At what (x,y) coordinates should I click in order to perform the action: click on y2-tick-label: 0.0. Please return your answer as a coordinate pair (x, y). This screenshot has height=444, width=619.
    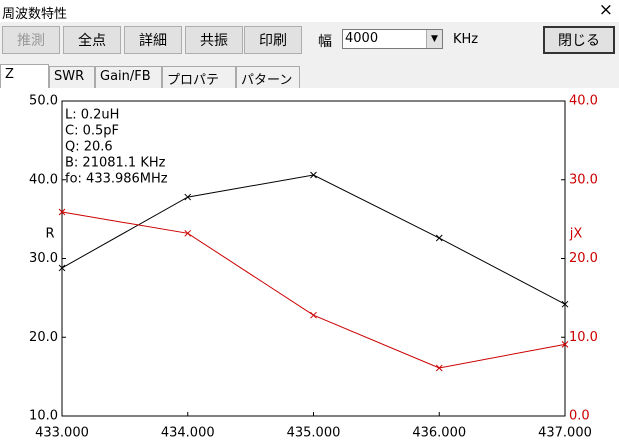
    Looking at the image, I should click on (579, 416).